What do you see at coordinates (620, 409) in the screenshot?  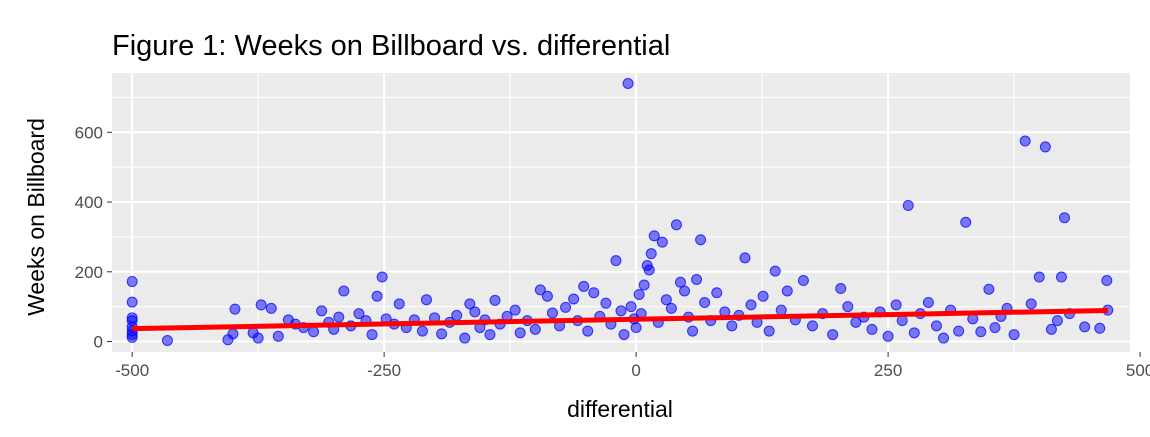 I see `x-axis-title: differential` at bounding box center [620, 409].